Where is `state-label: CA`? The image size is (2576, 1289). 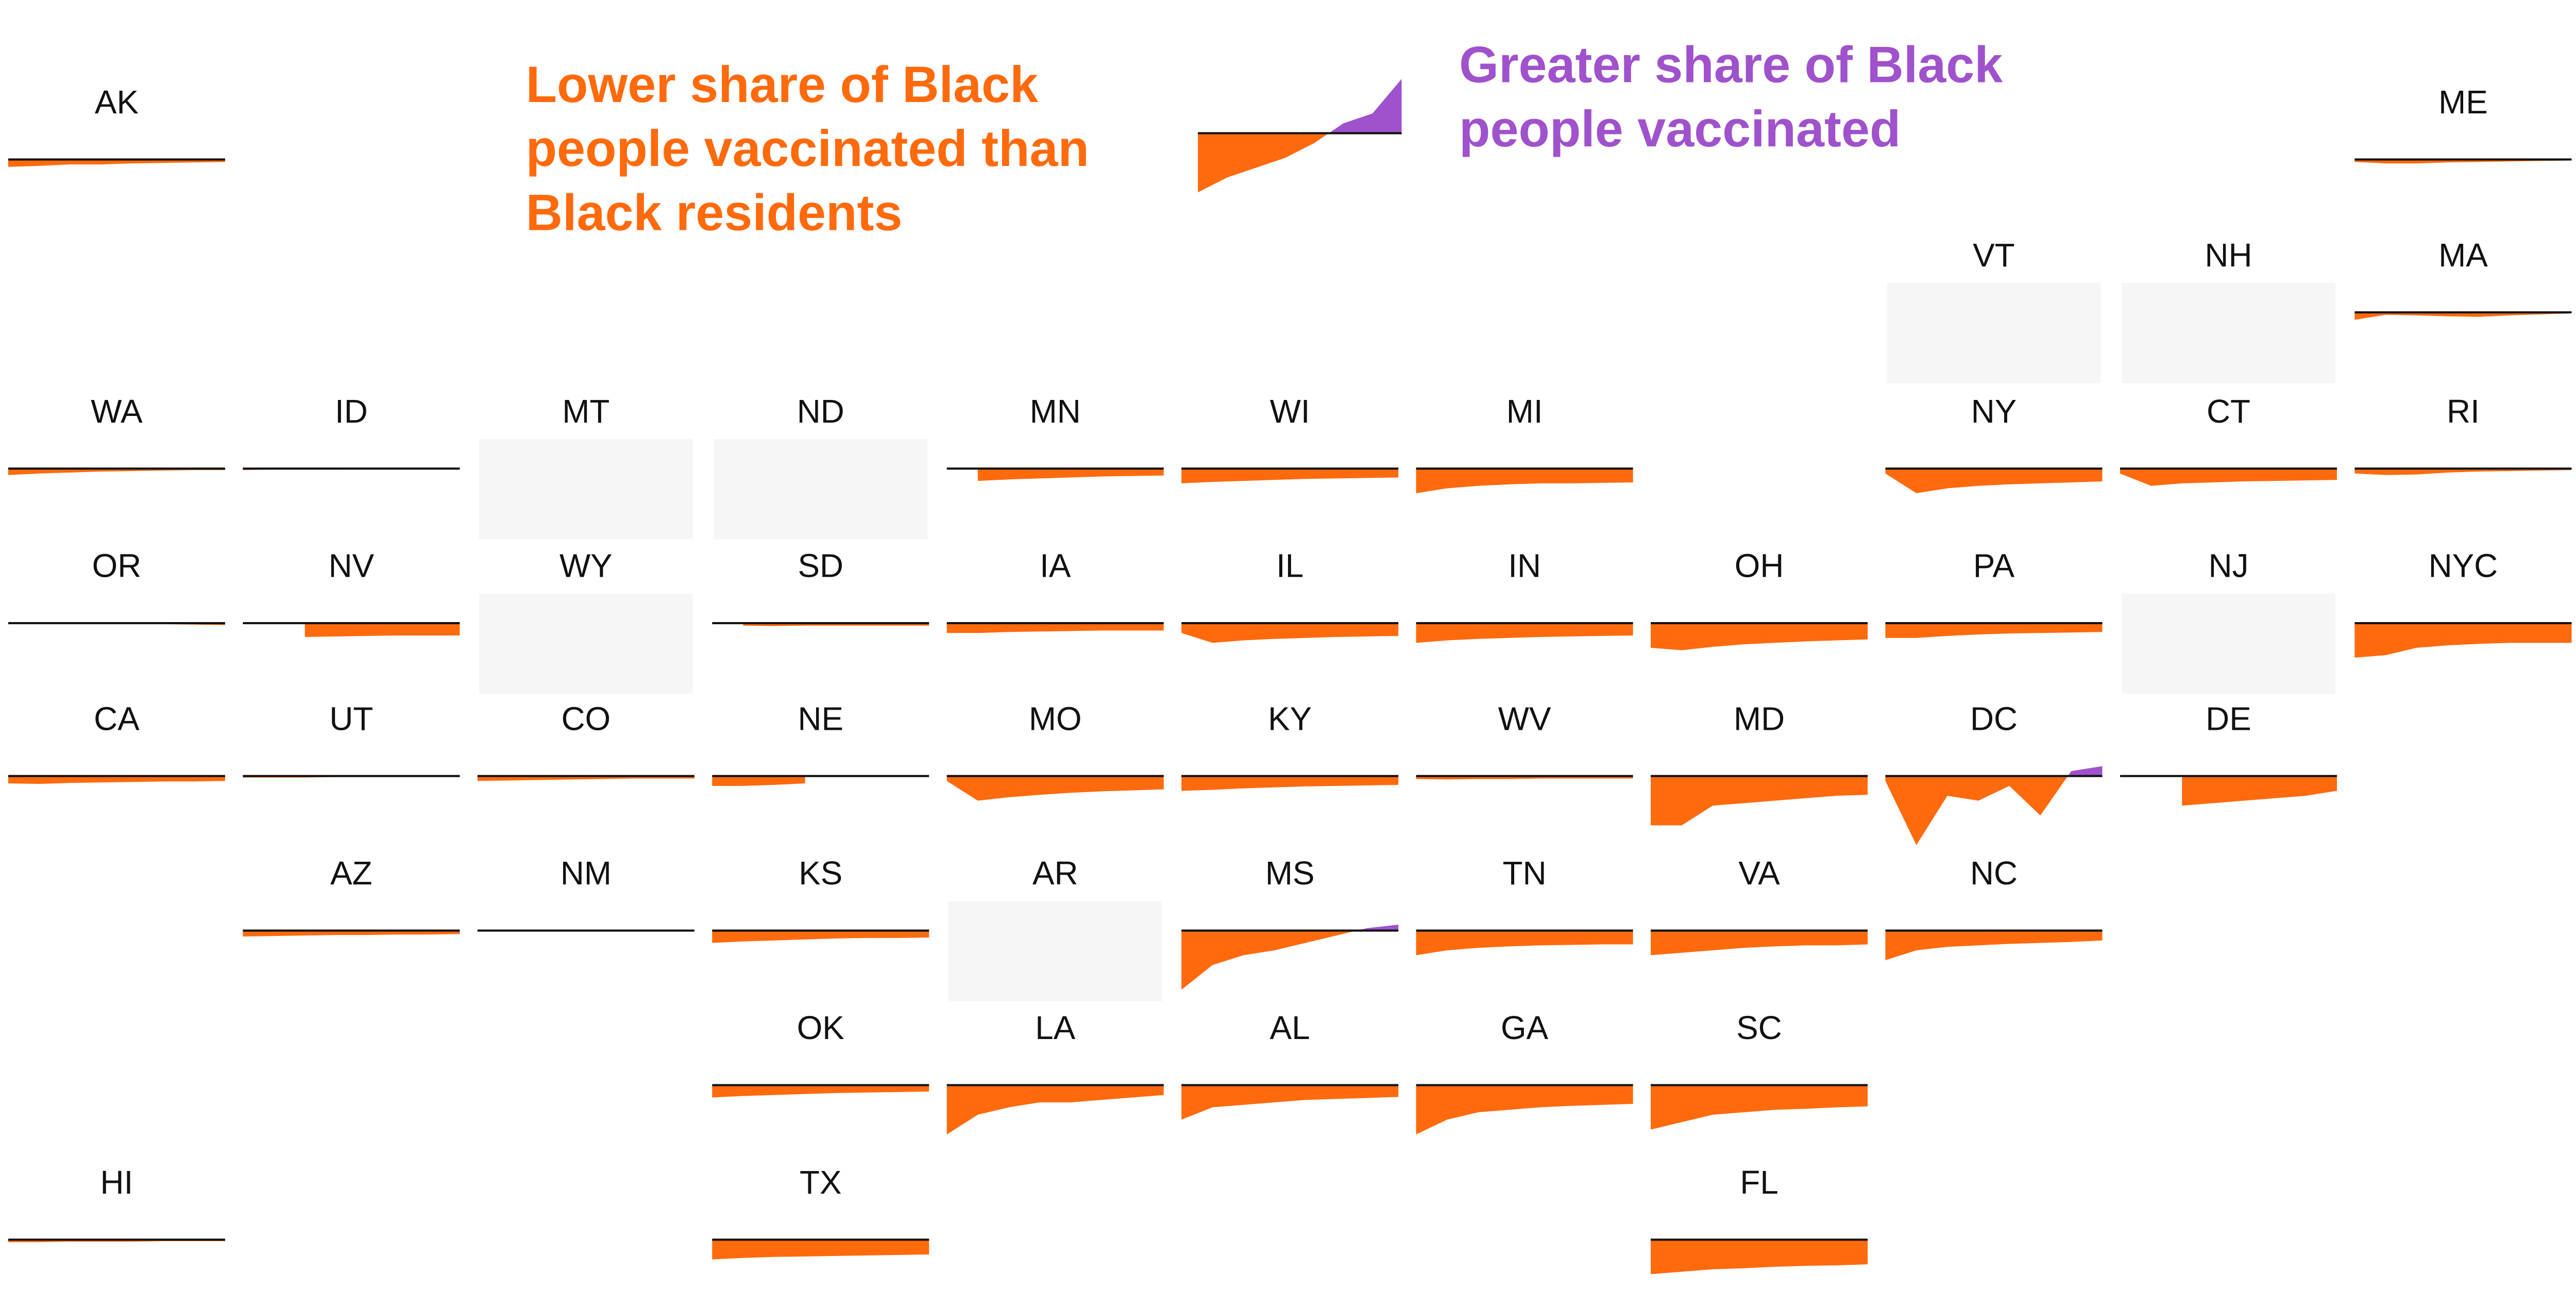 state-label: CA is located at coordinates (117, 718).